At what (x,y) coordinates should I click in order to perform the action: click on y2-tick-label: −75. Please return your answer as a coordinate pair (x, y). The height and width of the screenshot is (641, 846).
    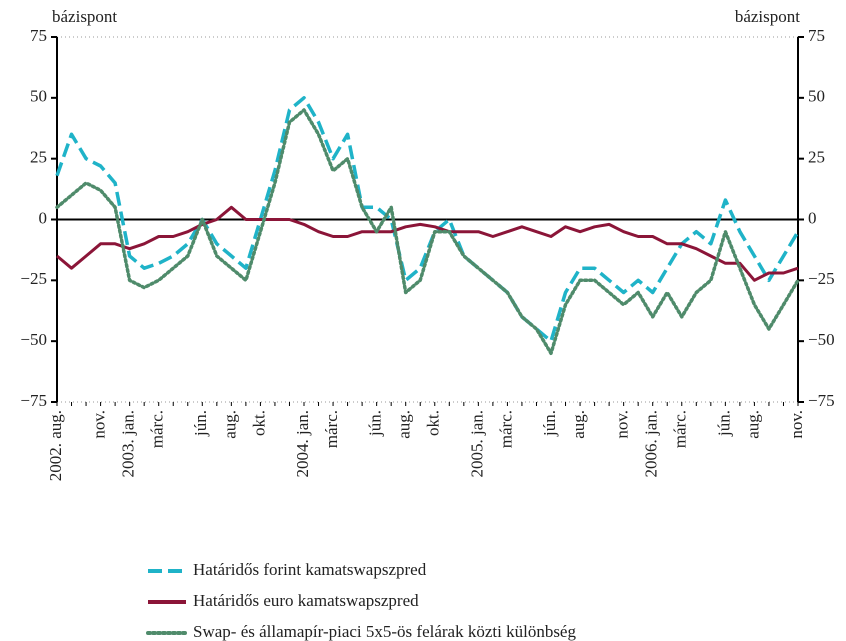
    Looking at the image, I should click on (821, 400).